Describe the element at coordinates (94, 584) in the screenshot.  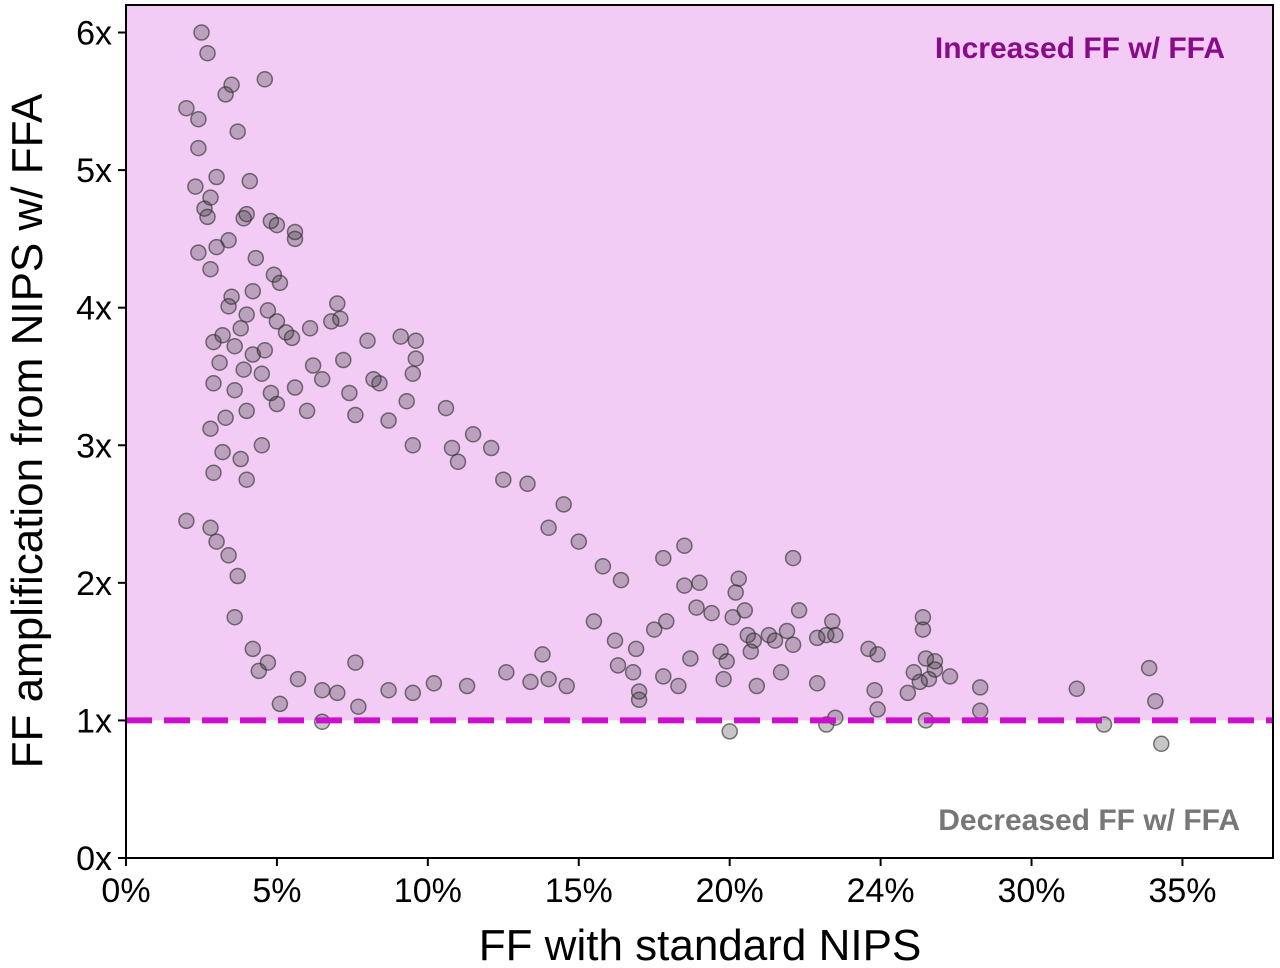
I see `y-tick-label: 2x` at that location.